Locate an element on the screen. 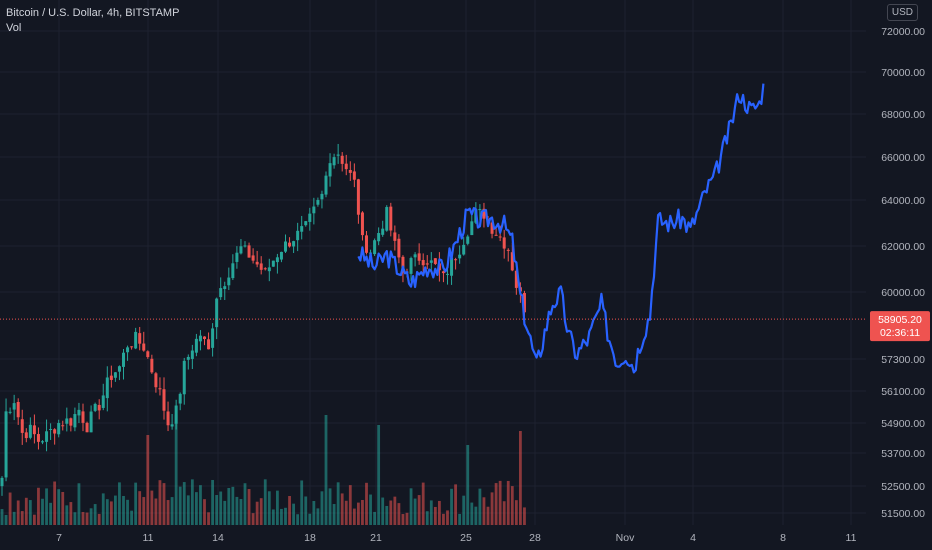 This screenshot has width=932, height=550. time-tick-label: 8 is located at coordinates (783, 538).